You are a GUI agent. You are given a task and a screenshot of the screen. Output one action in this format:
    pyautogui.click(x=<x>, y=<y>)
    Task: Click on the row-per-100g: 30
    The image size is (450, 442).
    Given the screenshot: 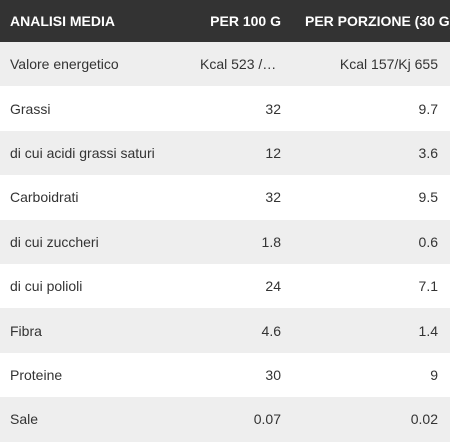 What is the action you would take?
    pyautogui.click(x=273, y=374)
    